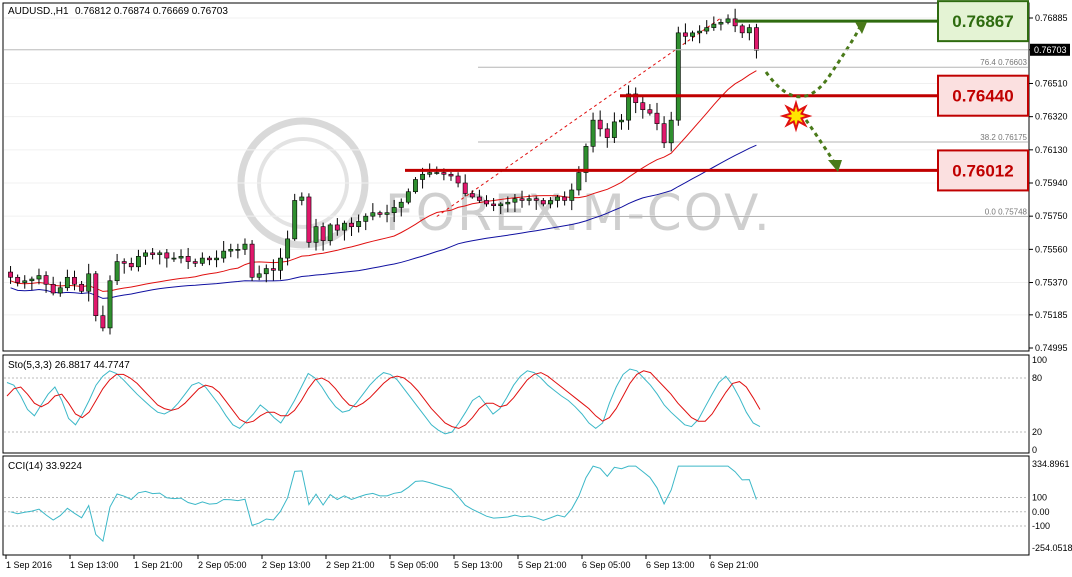  I want to click on fib-label: 38.2 0.76175, so click(1003, 137).